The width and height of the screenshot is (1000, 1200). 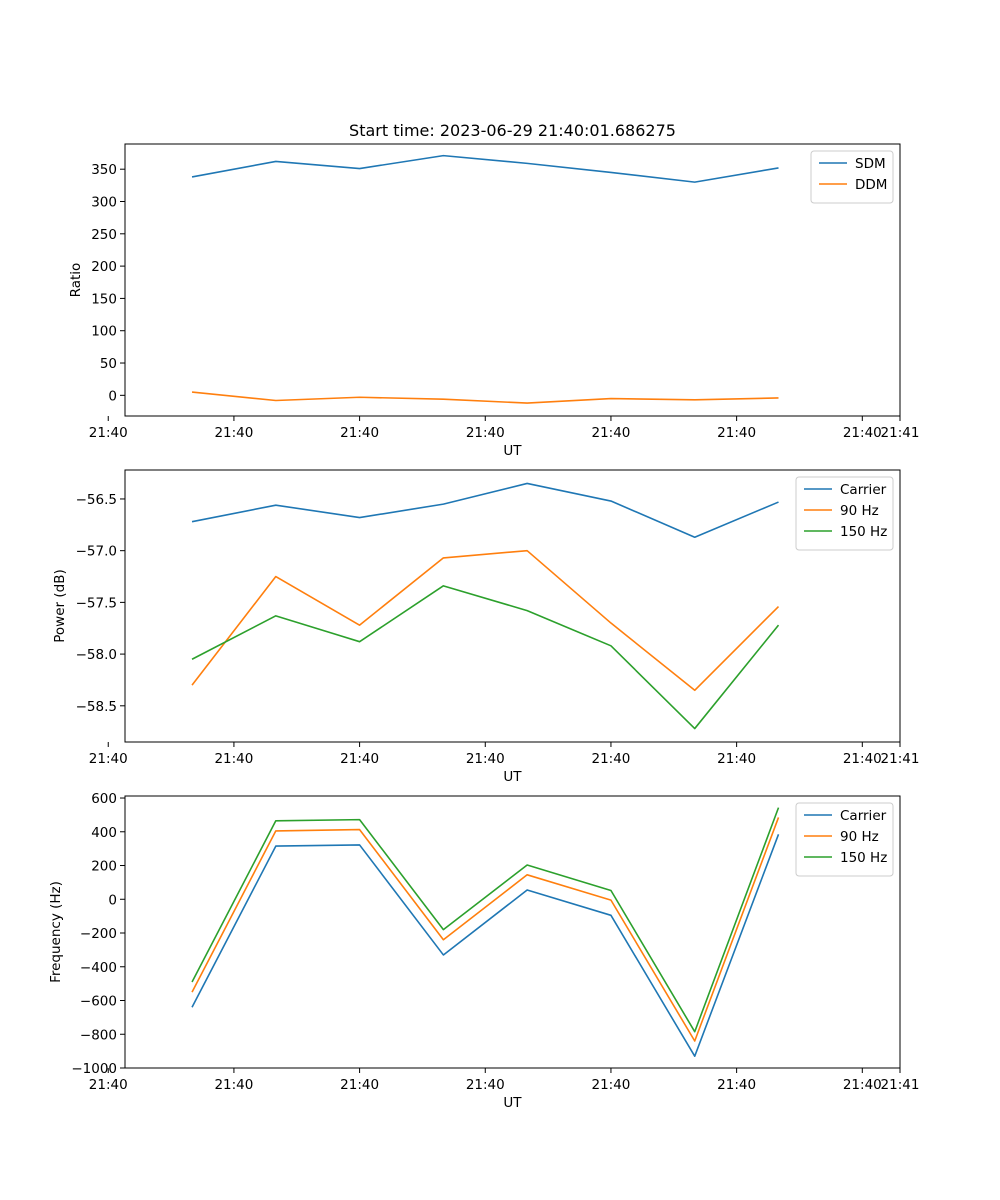 I want to click on y-tick-label: 400, so click(x=104, y=833).